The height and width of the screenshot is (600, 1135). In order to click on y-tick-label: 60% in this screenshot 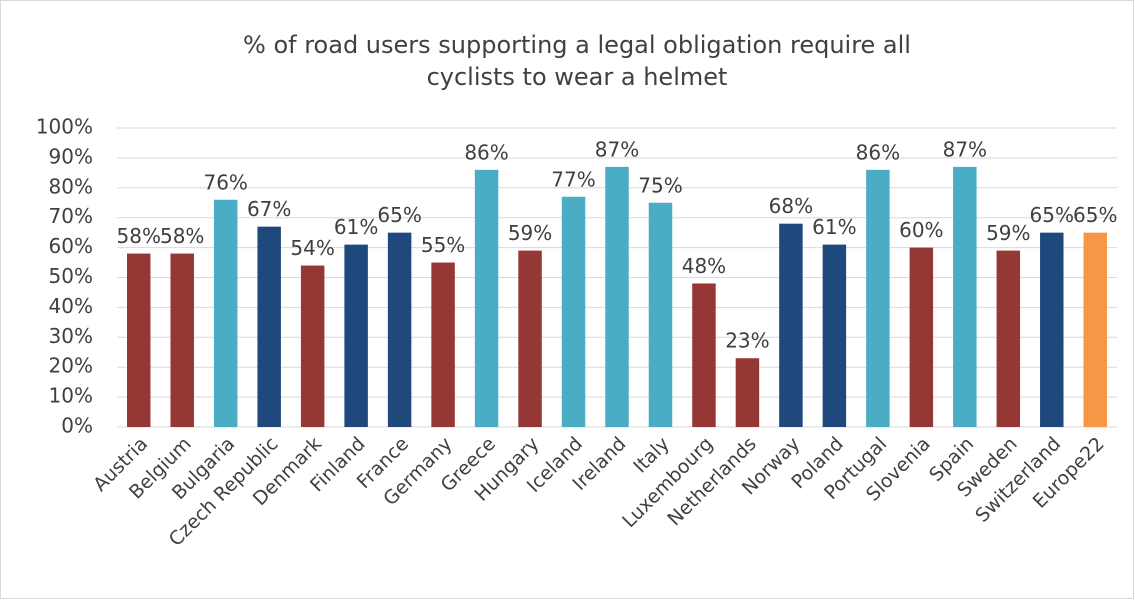, I will do `click(71, 246)`.